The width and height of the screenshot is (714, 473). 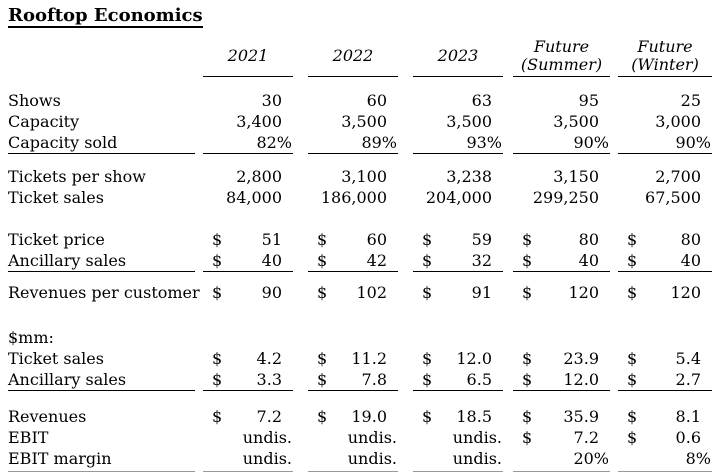 I want to click on cell: 84,000, so click(x=254, y=197).